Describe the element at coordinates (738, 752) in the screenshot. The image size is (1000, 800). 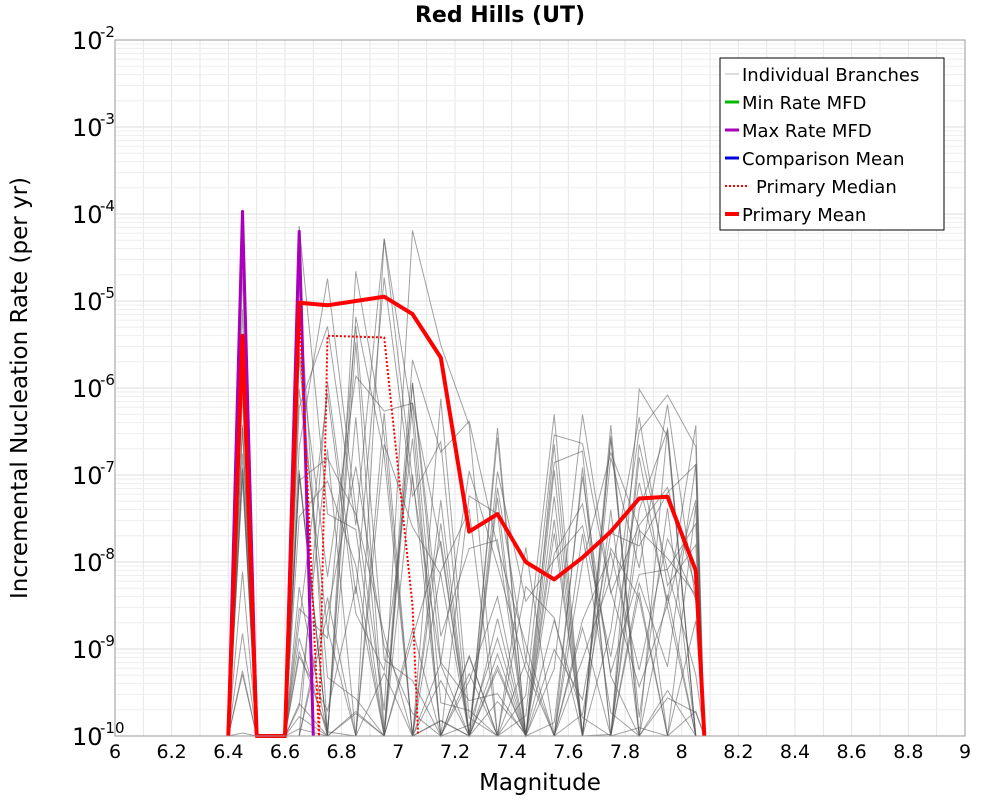
I see `x-tick-label: 8.2` at that location.